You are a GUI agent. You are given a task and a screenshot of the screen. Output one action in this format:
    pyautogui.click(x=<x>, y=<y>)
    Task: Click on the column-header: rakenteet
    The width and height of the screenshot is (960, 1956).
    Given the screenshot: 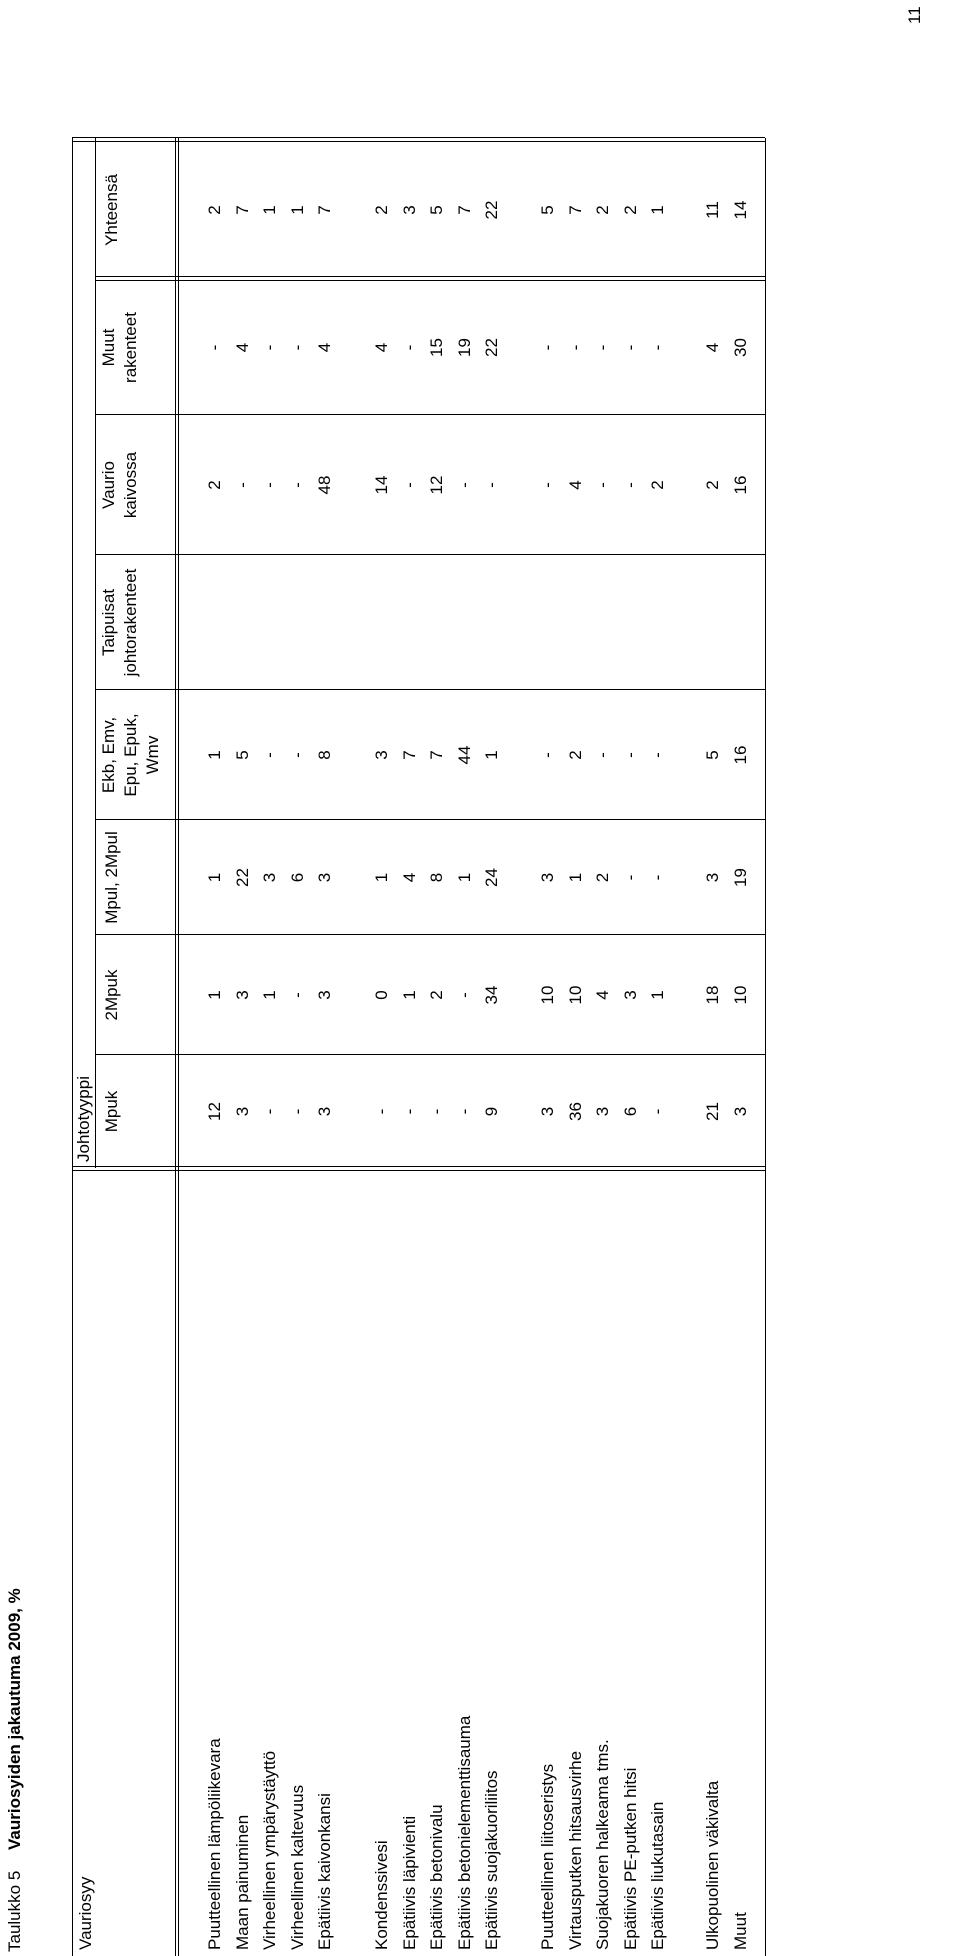 What is the action you would take?
    pyautogui.click(x=130, y=347)
    